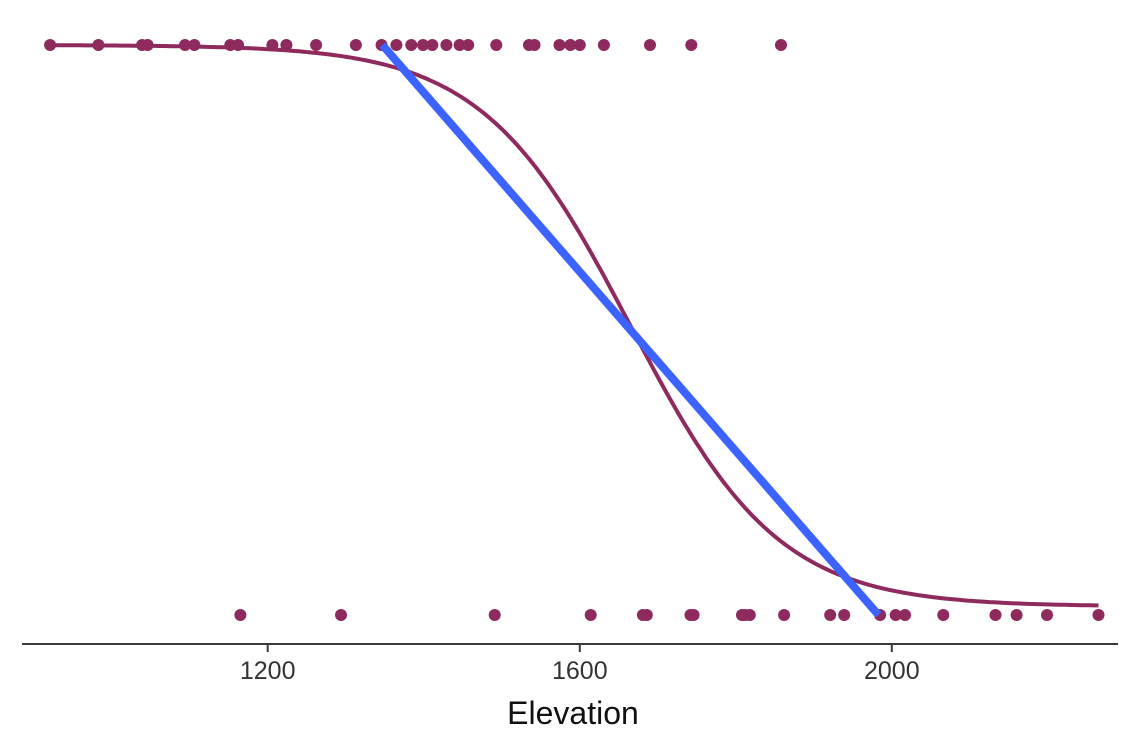 The width and height of the screenshot is (1138, 747). What do you see at coordinates (573, 713) in the screenshot?
I see `x-axis-title: Elevation` at bounding box center [573, 713].